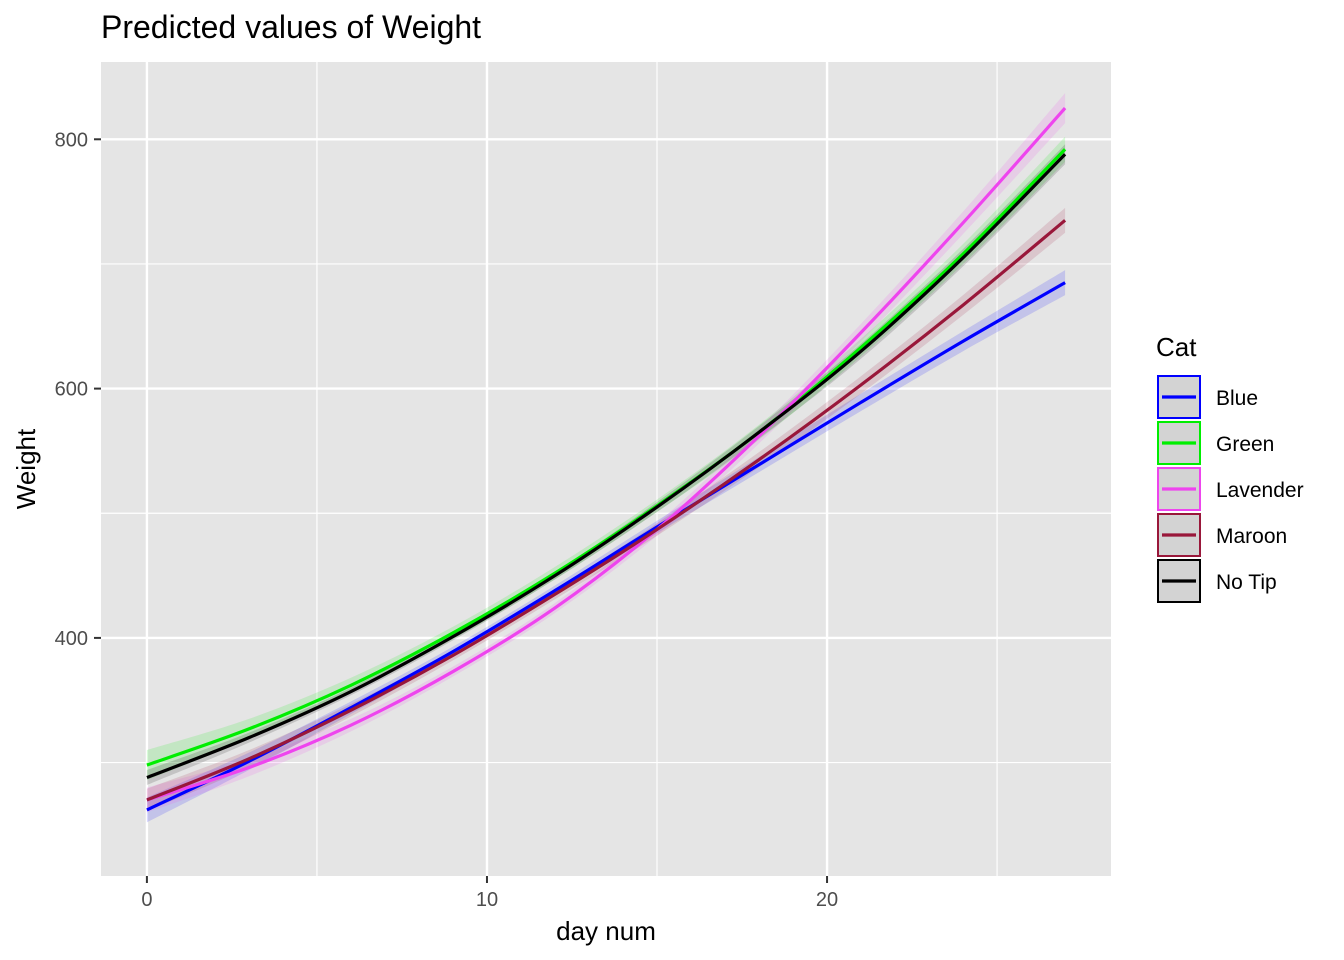 The height and width of the screenshot is (960, 1344). I want to click on y-tick-label: 800, so click(71, 140).